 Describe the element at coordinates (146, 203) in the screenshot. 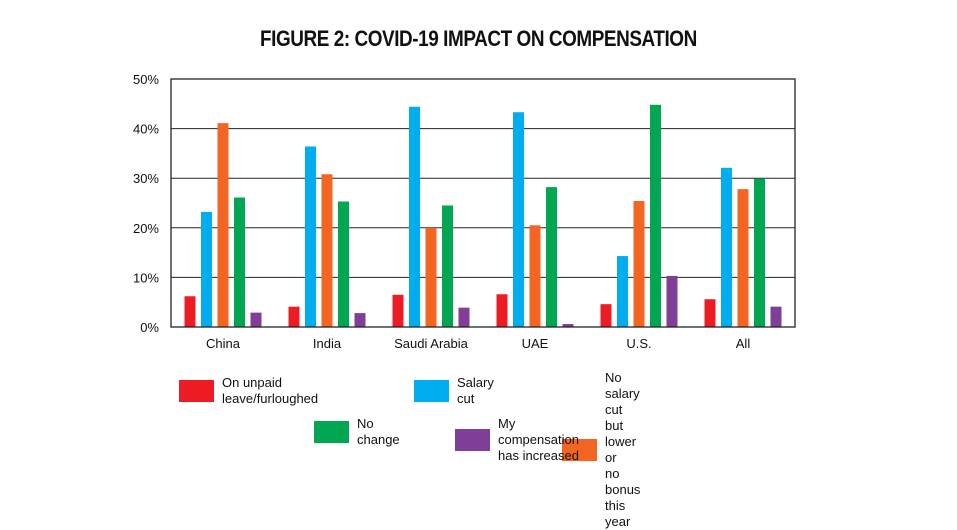

I see `y-tick-labels: 0% 10% 20% 30% 40% 50%` at that location.